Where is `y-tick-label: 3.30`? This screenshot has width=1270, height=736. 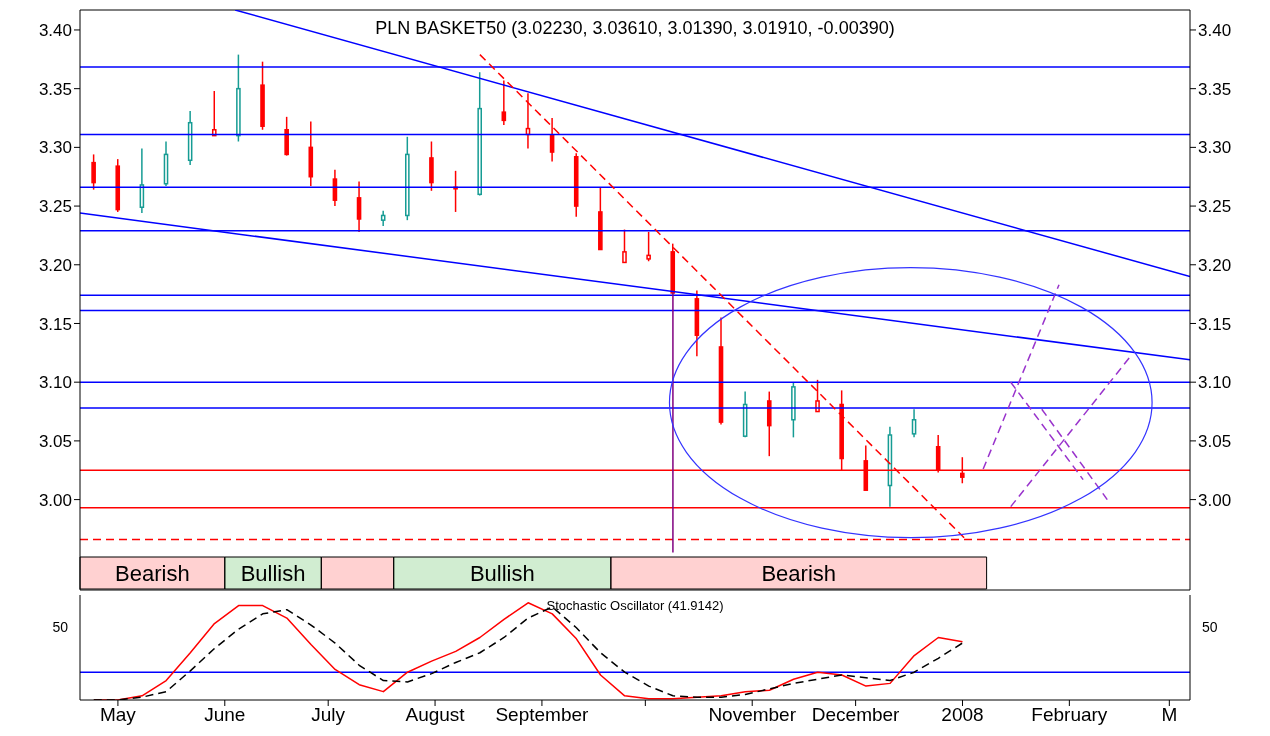
y-tick-label: 3.30 is located at coordinates (55, 148).